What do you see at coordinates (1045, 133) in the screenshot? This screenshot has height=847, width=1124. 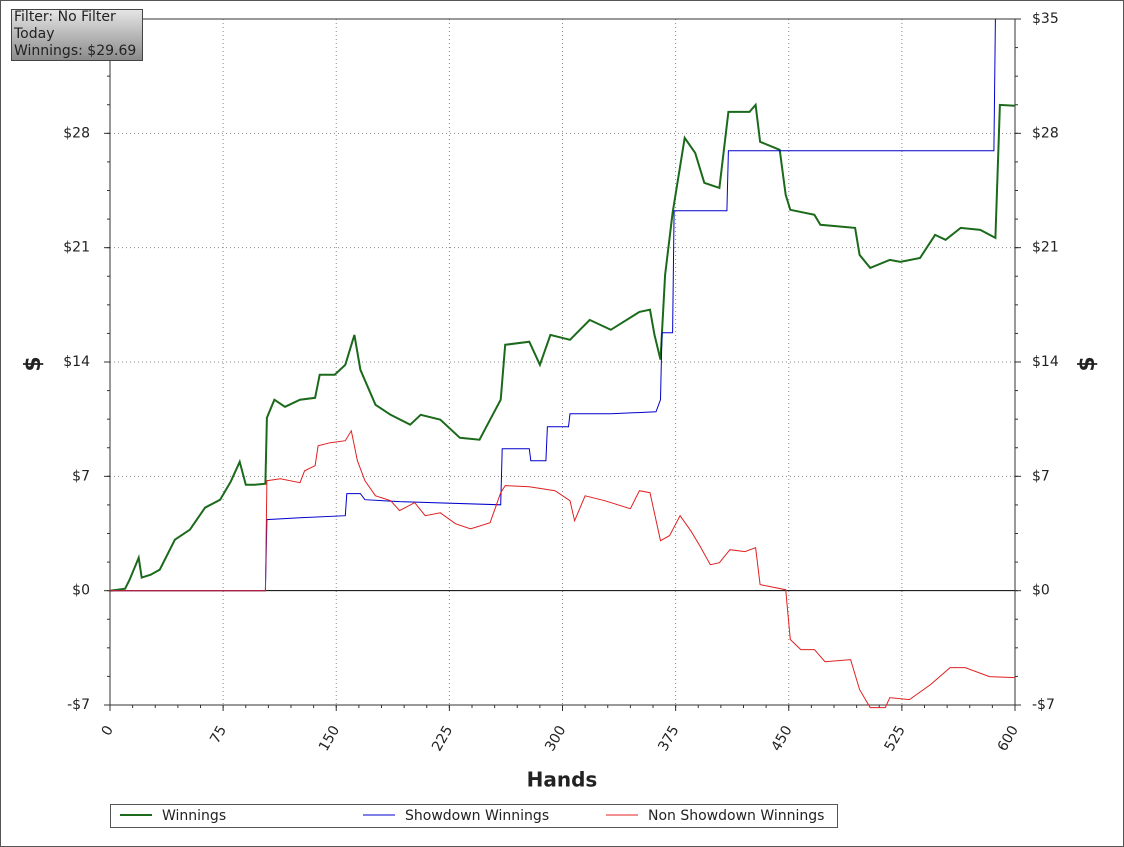 I see `y2-tick-label: $28` at bounding box center [1045, 133].